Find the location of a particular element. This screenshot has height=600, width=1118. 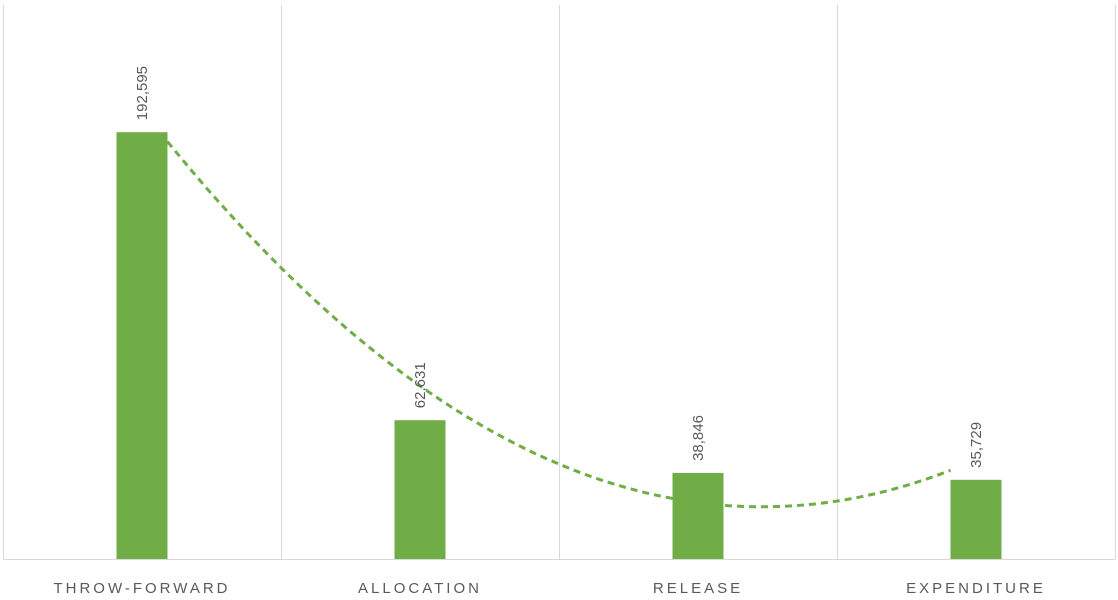

bar-throw-forward is located at coordinates (142, 345).